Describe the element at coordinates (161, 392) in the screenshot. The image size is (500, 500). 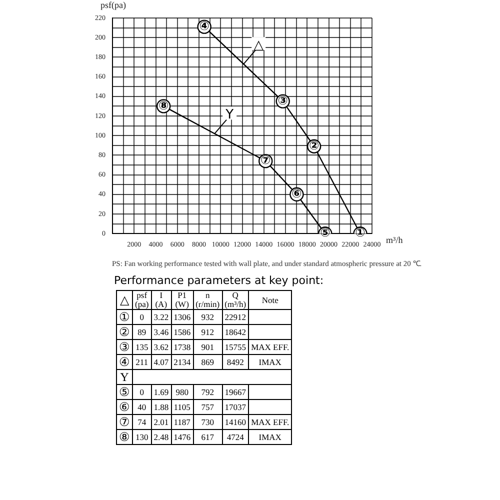
I see `text: 1.69` at that location.